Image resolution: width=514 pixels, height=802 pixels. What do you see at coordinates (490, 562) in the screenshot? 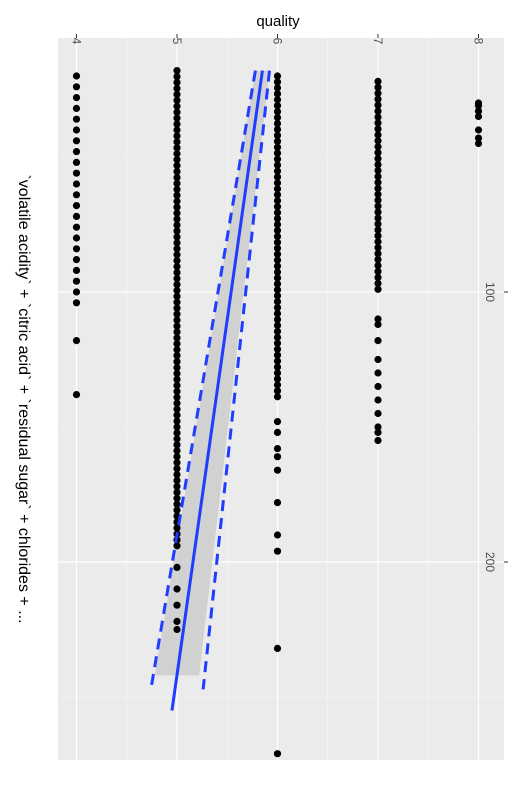
I see `predictor-tick-label: 200` at bounding box center [490, 562].